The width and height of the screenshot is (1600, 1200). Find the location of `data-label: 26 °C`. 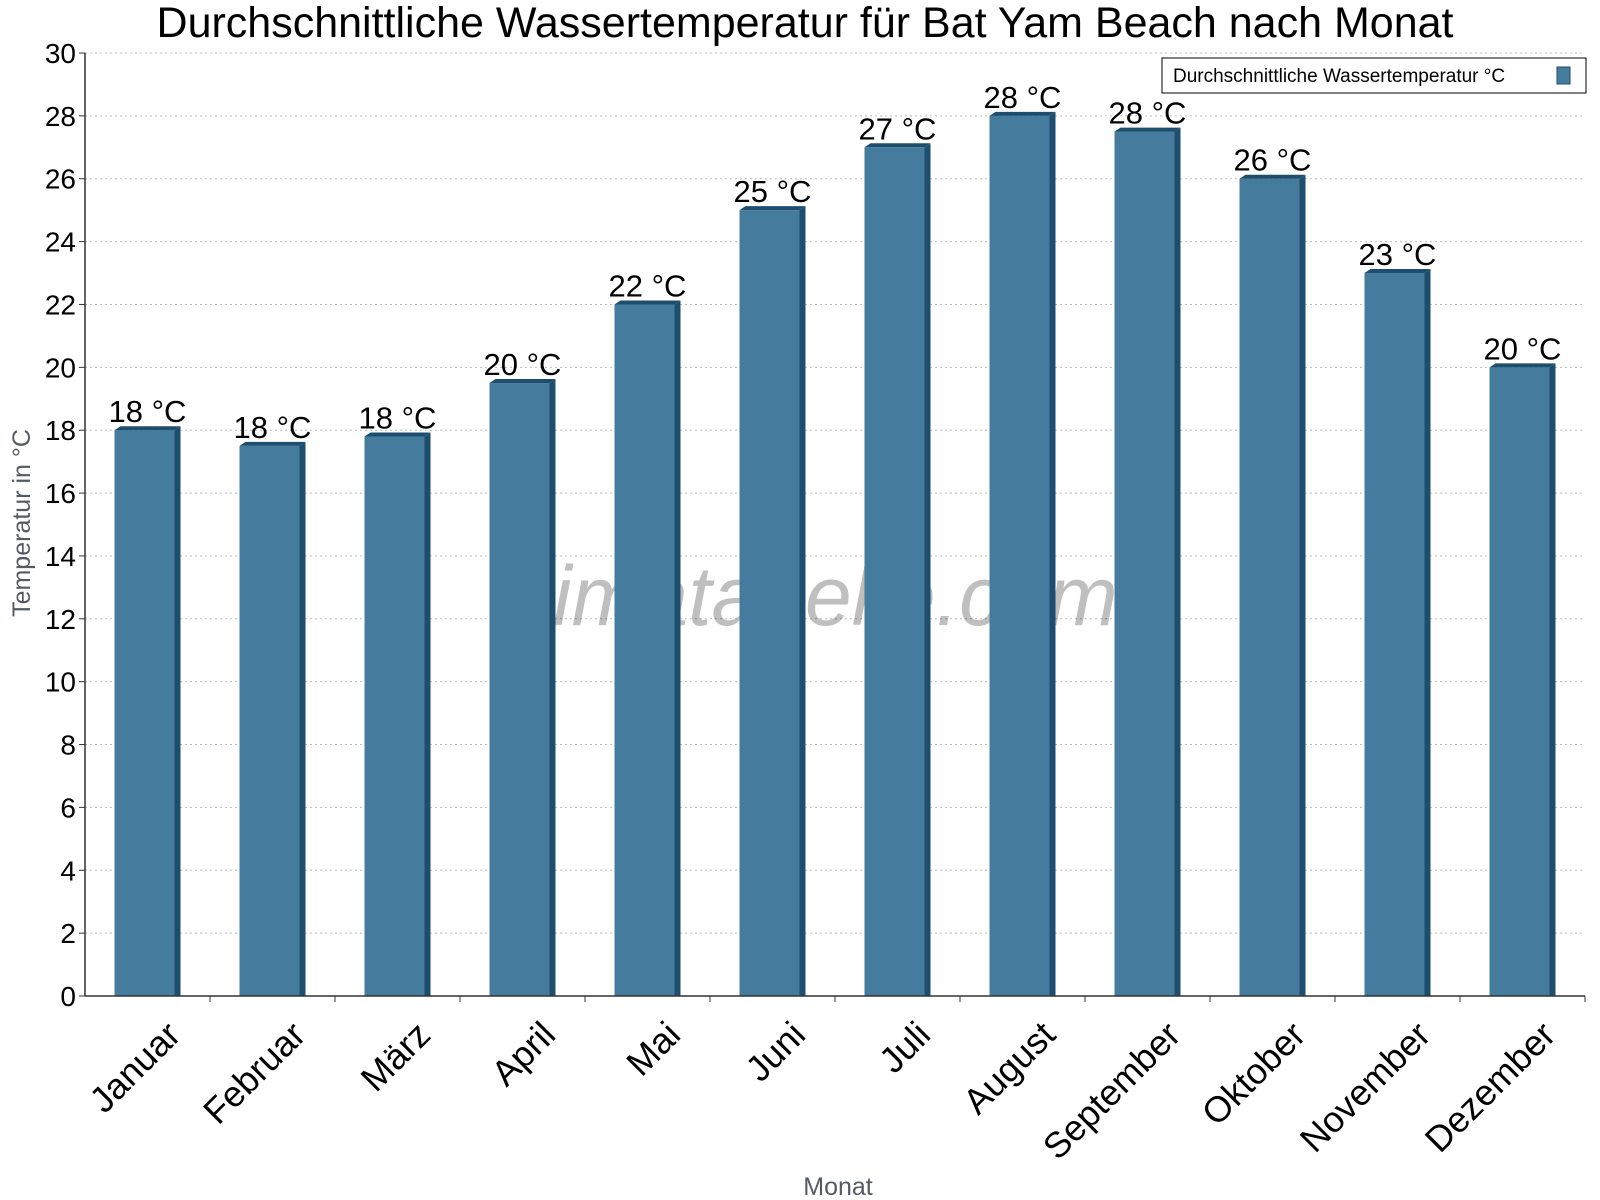

data-label: 26 °C is located at coordinates (1273, 160).